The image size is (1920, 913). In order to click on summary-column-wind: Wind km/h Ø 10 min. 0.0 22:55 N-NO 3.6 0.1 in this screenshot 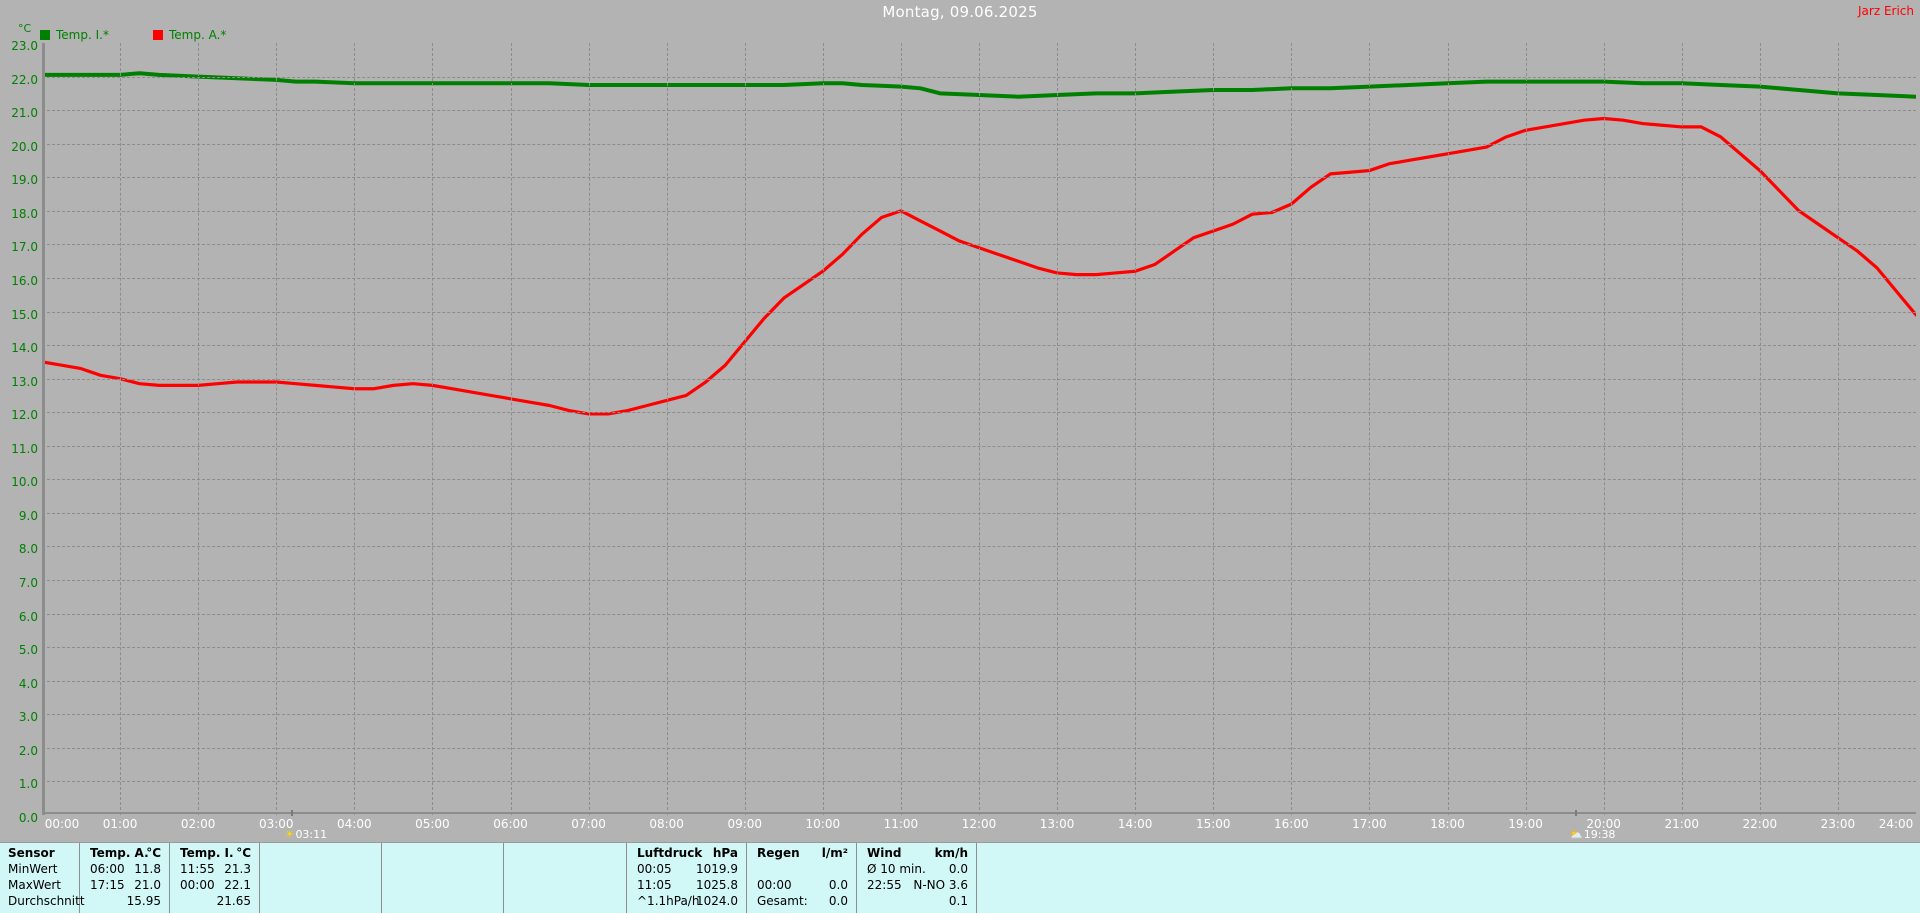, I will do `click(917, 878)`.